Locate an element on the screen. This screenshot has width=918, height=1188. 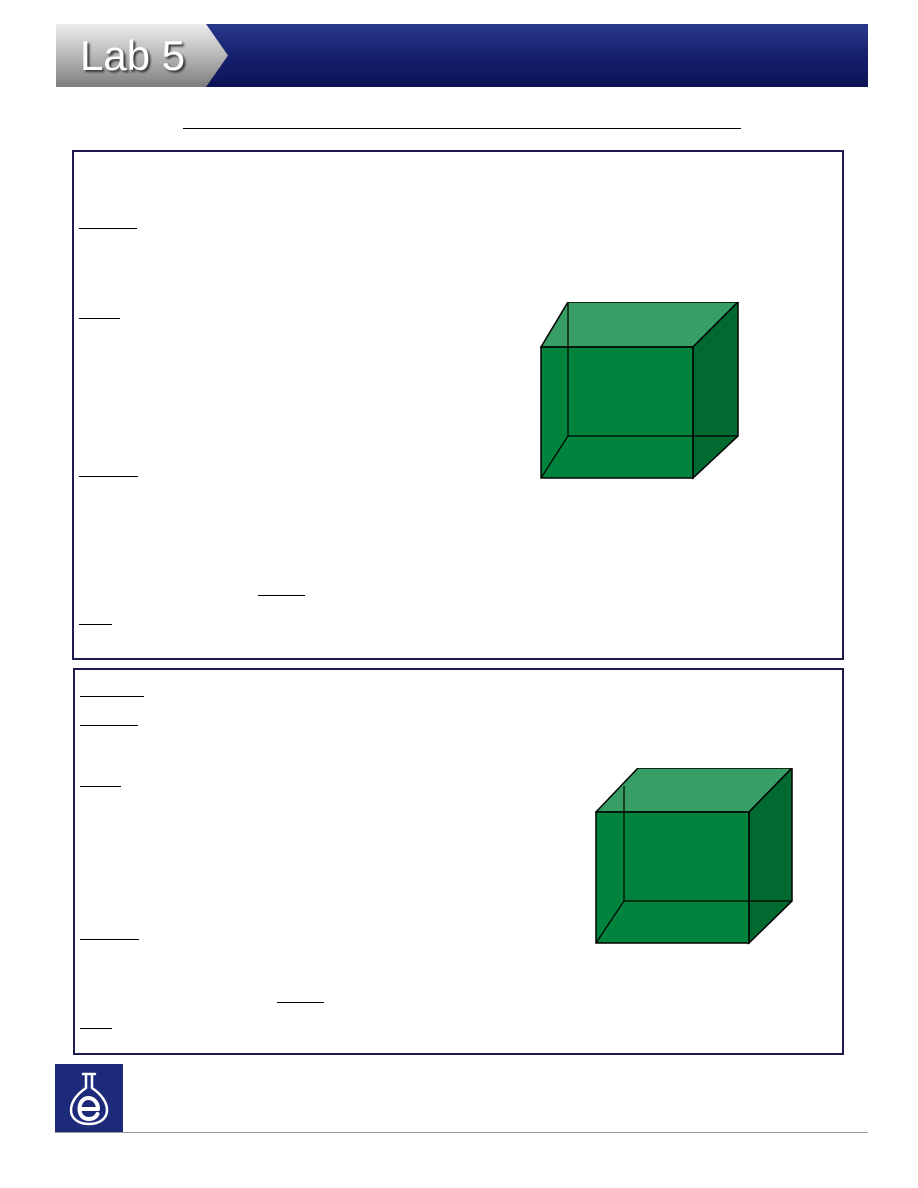
title-underline is located at coordinates (462, 128).